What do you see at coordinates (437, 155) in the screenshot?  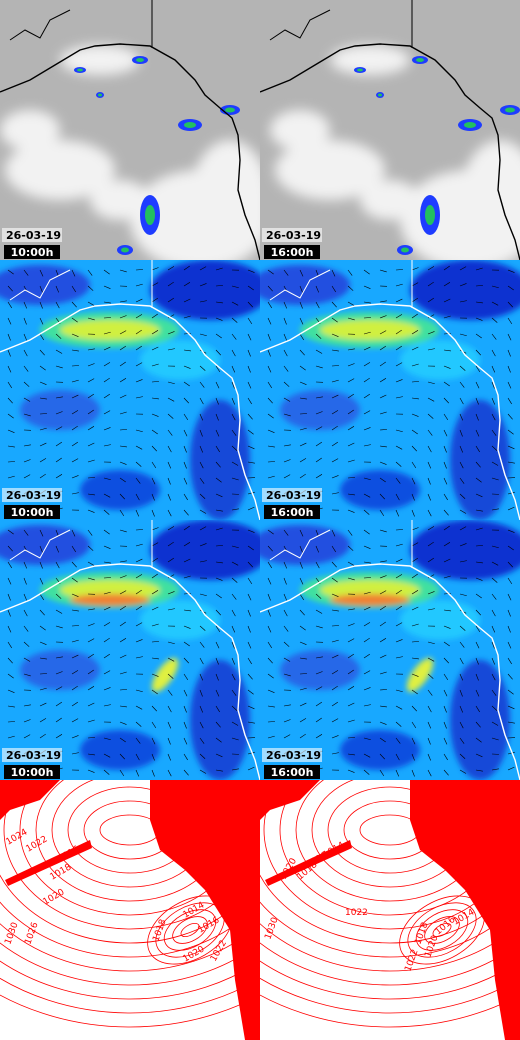 I see `precip` at bounding box center [437, 155].